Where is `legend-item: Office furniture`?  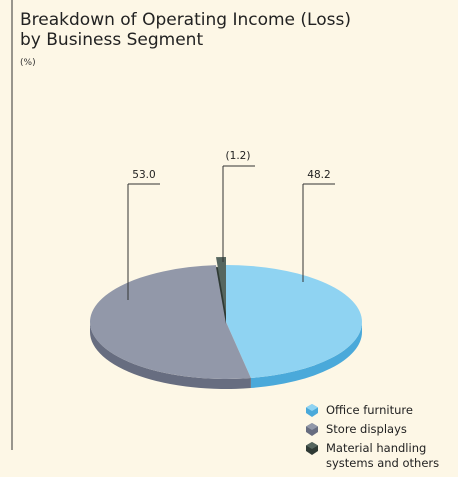
legend-item: Office furniture is located at coordinates (381, 410).